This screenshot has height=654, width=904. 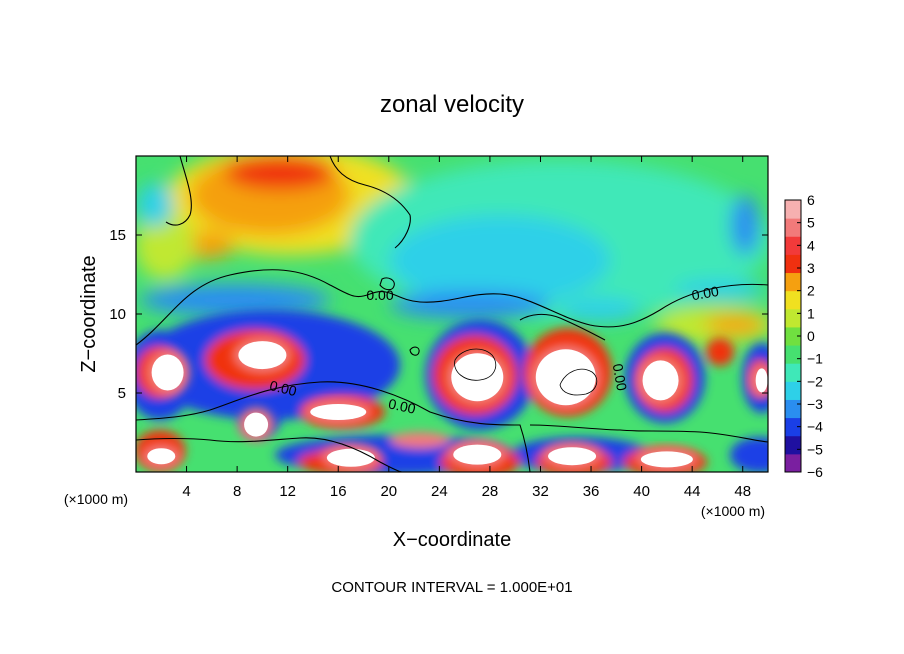 What do you see at coordinates (89, 313) in the screenshot?
I see `y-axis-label: Z−coordinate` at bounding box center [89, 313].